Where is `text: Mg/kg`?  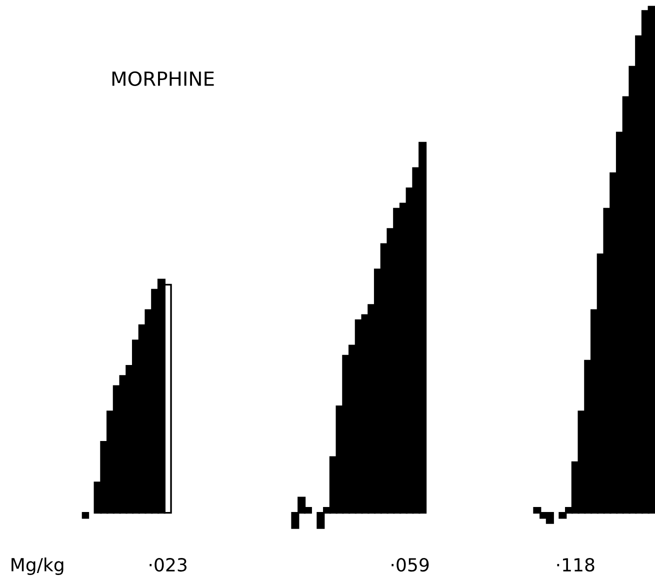
text: Mg/kg is located at coordinates (38, 567).